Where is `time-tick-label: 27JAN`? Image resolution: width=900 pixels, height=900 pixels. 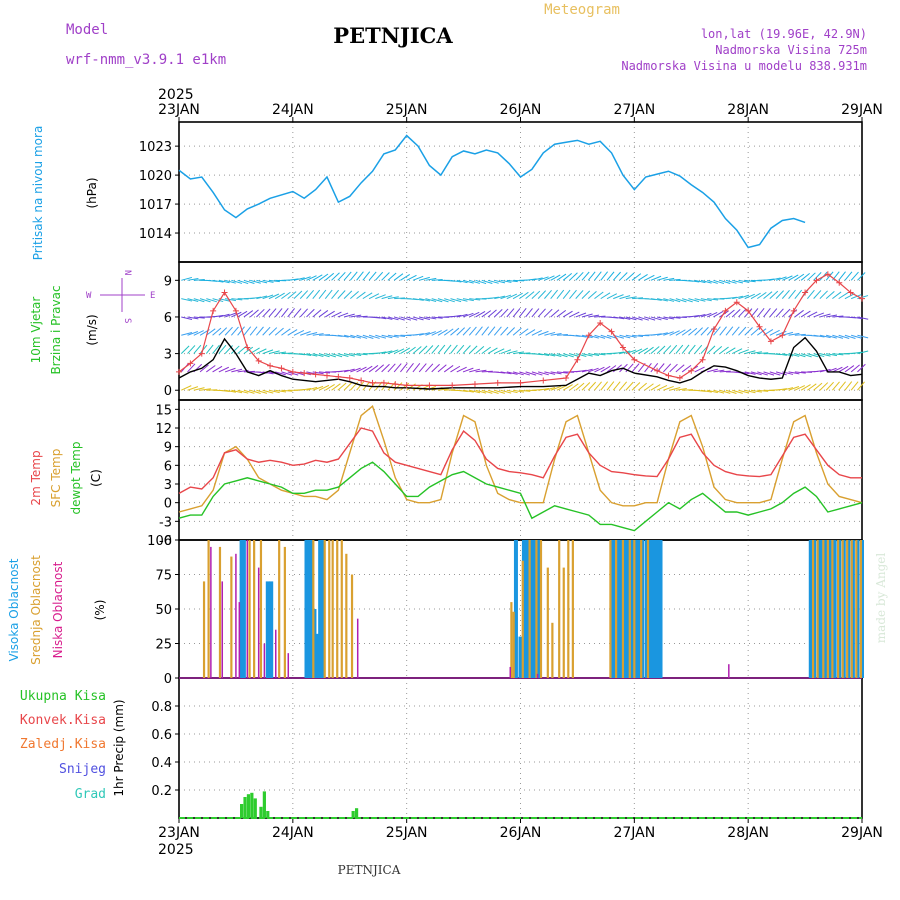
time-tick-label: 27JAN is located at coordinates (634, 110).